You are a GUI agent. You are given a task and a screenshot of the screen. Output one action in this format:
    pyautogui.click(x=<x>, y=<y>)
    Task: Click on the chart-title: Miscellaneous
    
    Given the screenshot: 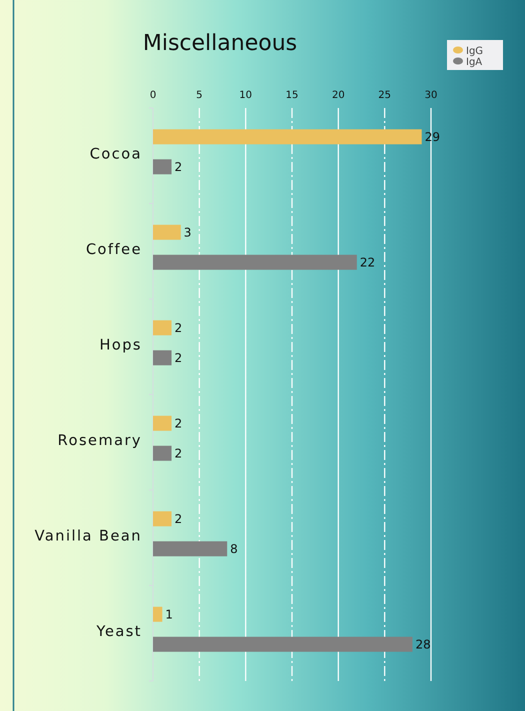 What is the action you would take?
    pyautogui.click(x=220, y=43)
    